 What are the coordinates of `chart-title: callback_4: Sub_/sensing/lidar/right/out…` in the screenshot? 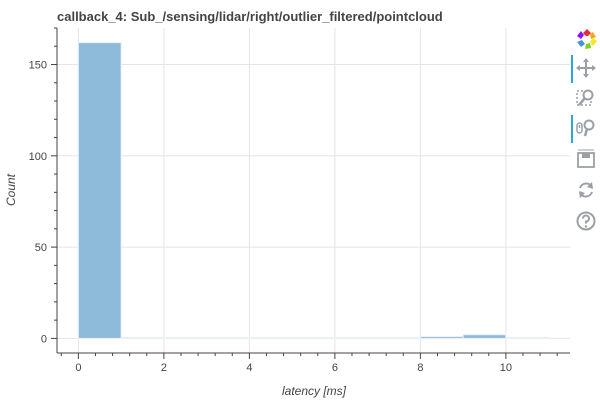 It's located at (250, 16).